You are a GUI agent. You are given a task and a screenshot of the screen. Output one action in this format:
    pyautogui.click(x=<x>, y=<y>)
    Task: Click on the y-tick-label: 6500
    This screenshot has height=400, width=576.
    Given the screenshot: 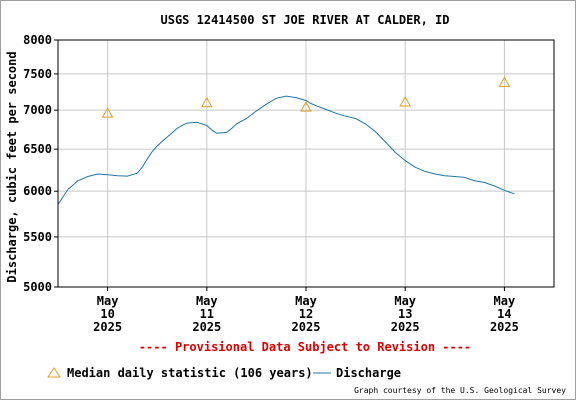 What is the action you would take?
    pyautogui.click(x=37, y=149)
    